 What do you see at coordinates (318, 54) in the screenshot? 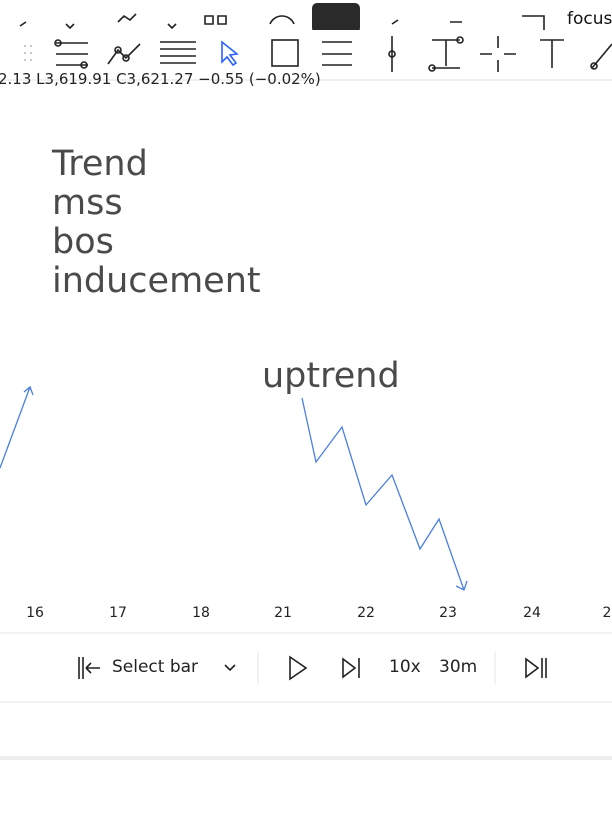
I see `drawing-tools` at bounding box center [318, 54].